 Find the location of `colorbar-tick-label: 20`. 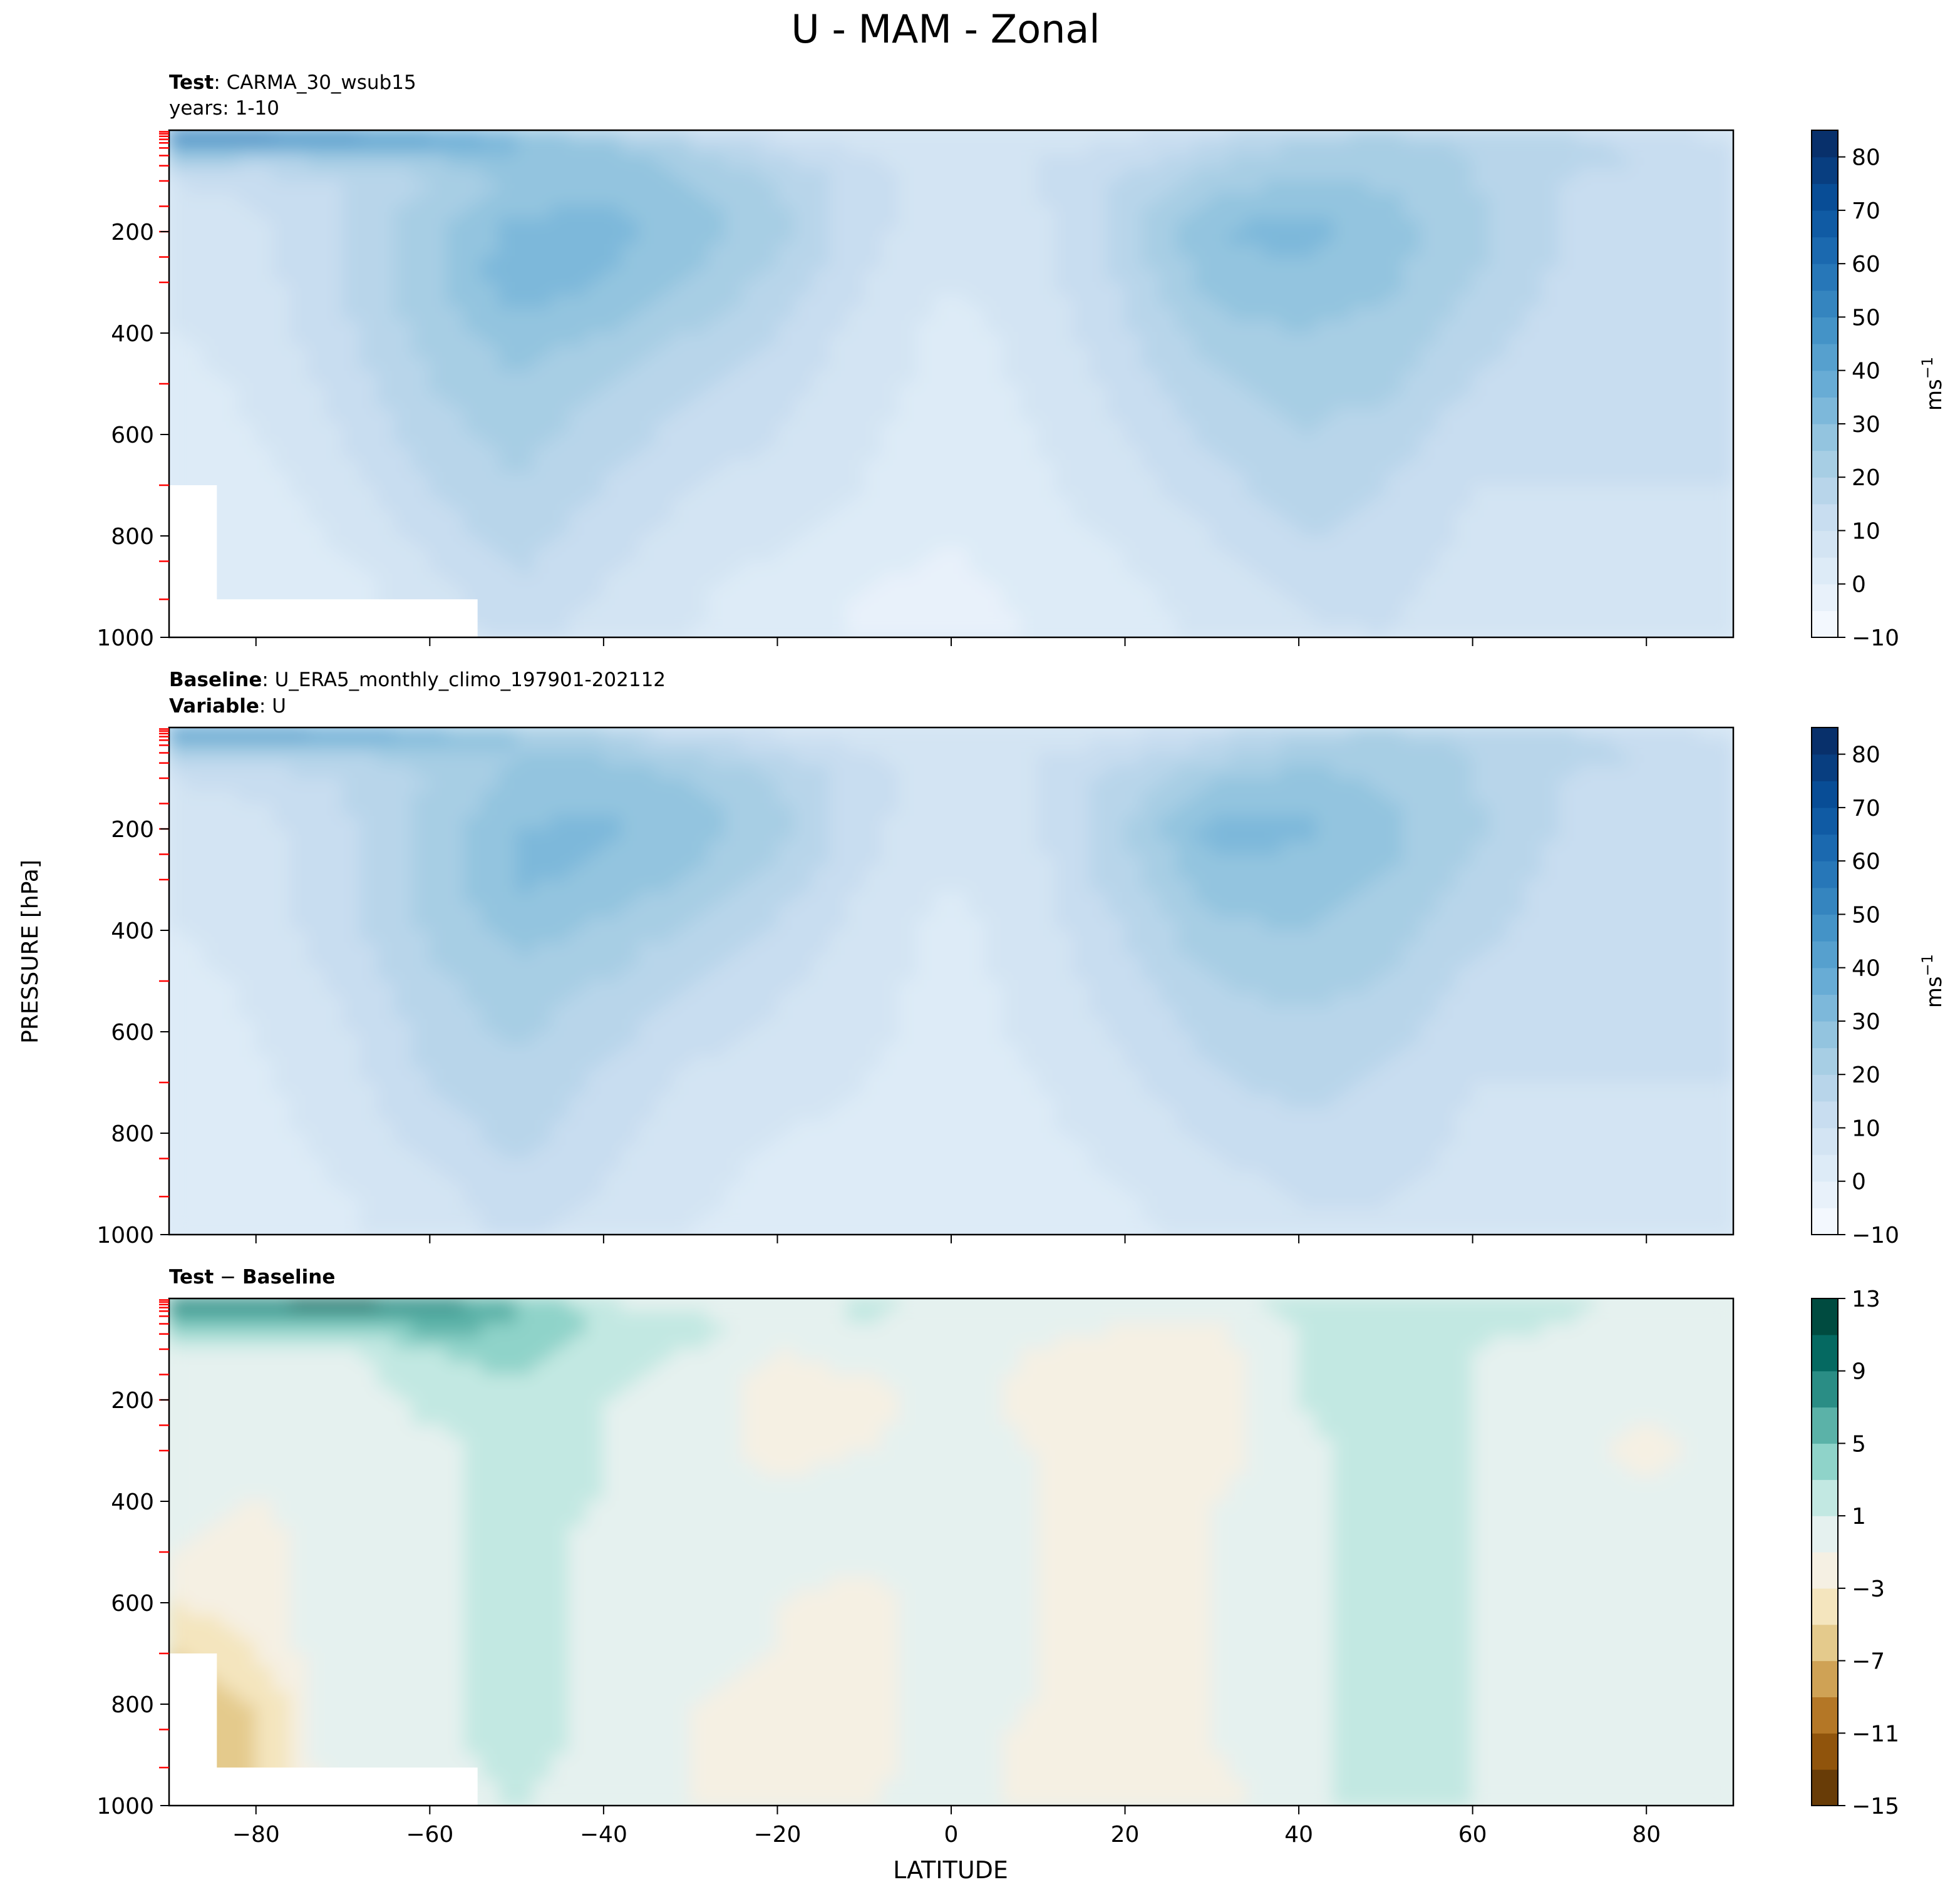

colorbar-tick-label: 20 is located at coordinates (1866, 478).